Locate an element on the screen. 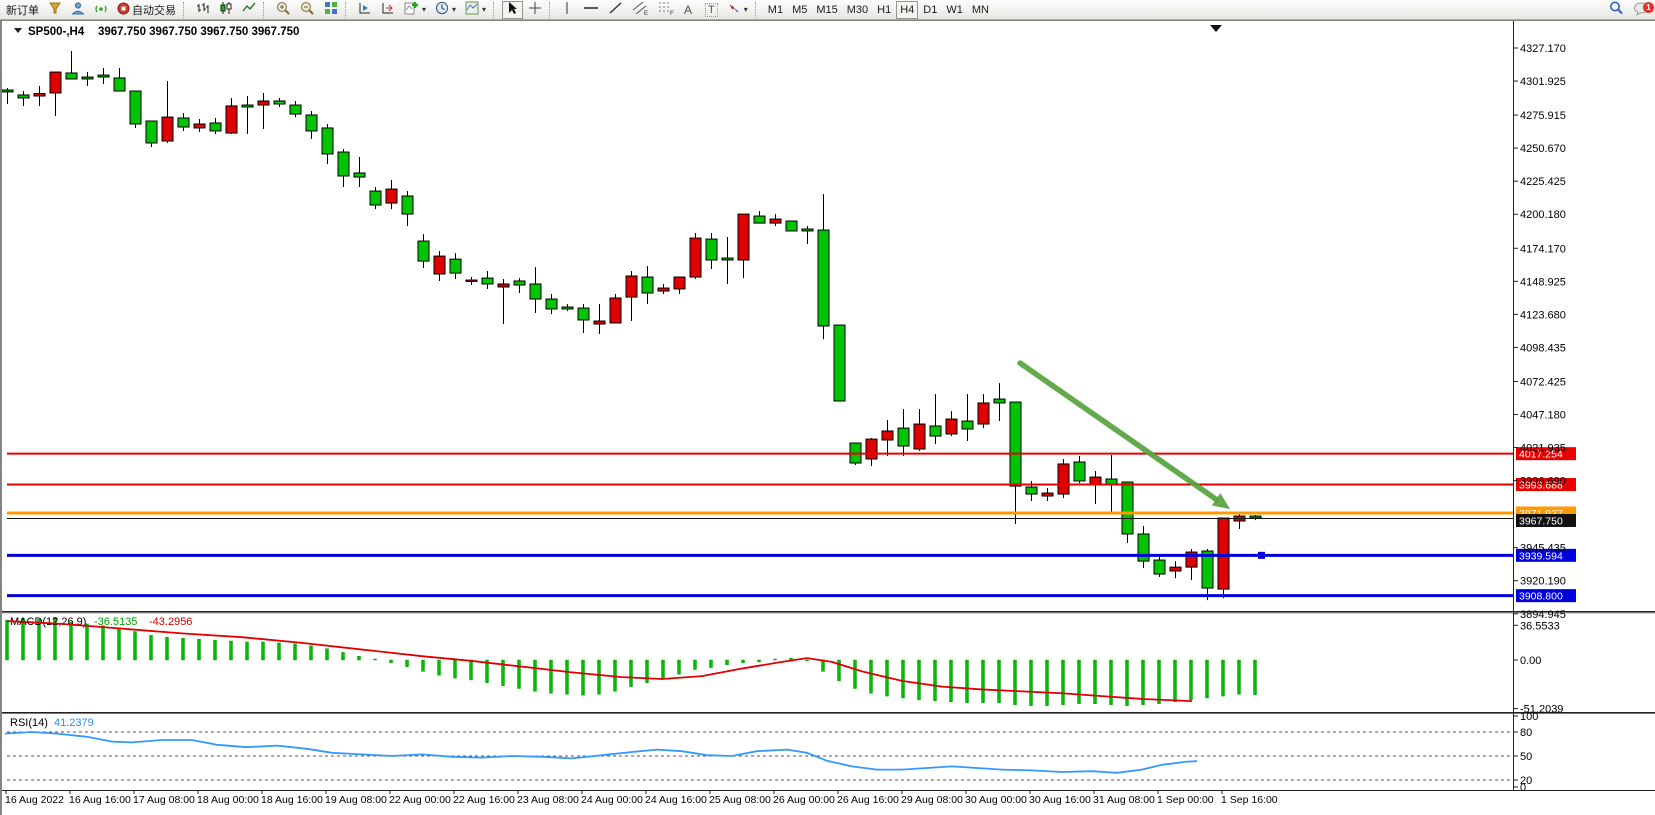 This screenshot has height=815, width=1655. time-axis-label: 22 Aug 16:00 is located at coordinates (484, 800).